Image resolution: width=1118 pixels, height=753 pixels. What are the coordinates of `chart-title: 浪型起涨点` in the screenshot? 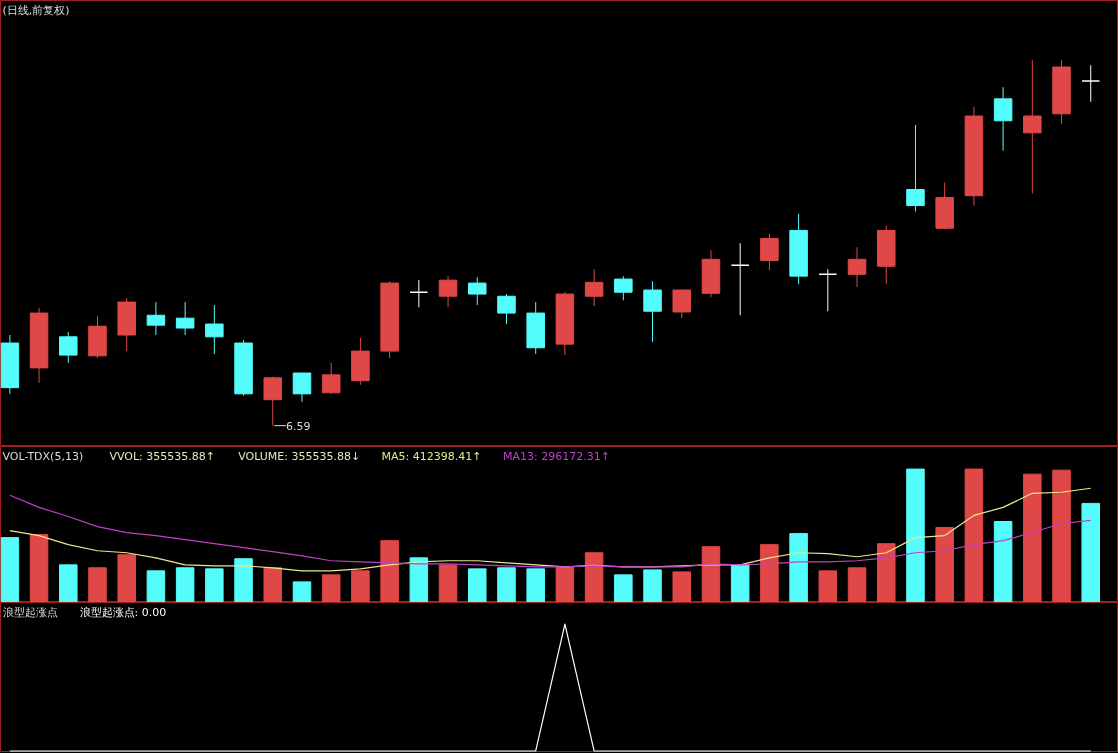 It's located at (30, 612).